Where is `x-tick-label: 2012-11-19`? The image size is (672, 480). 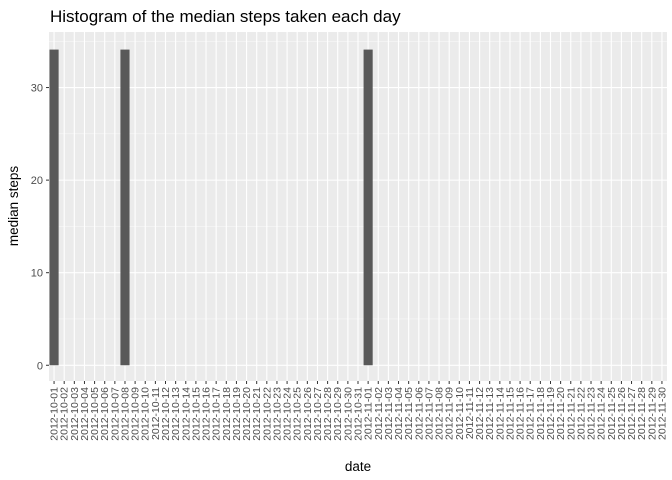
x-tick-label: 2012-11-19 is located at coordinates (551, 413).